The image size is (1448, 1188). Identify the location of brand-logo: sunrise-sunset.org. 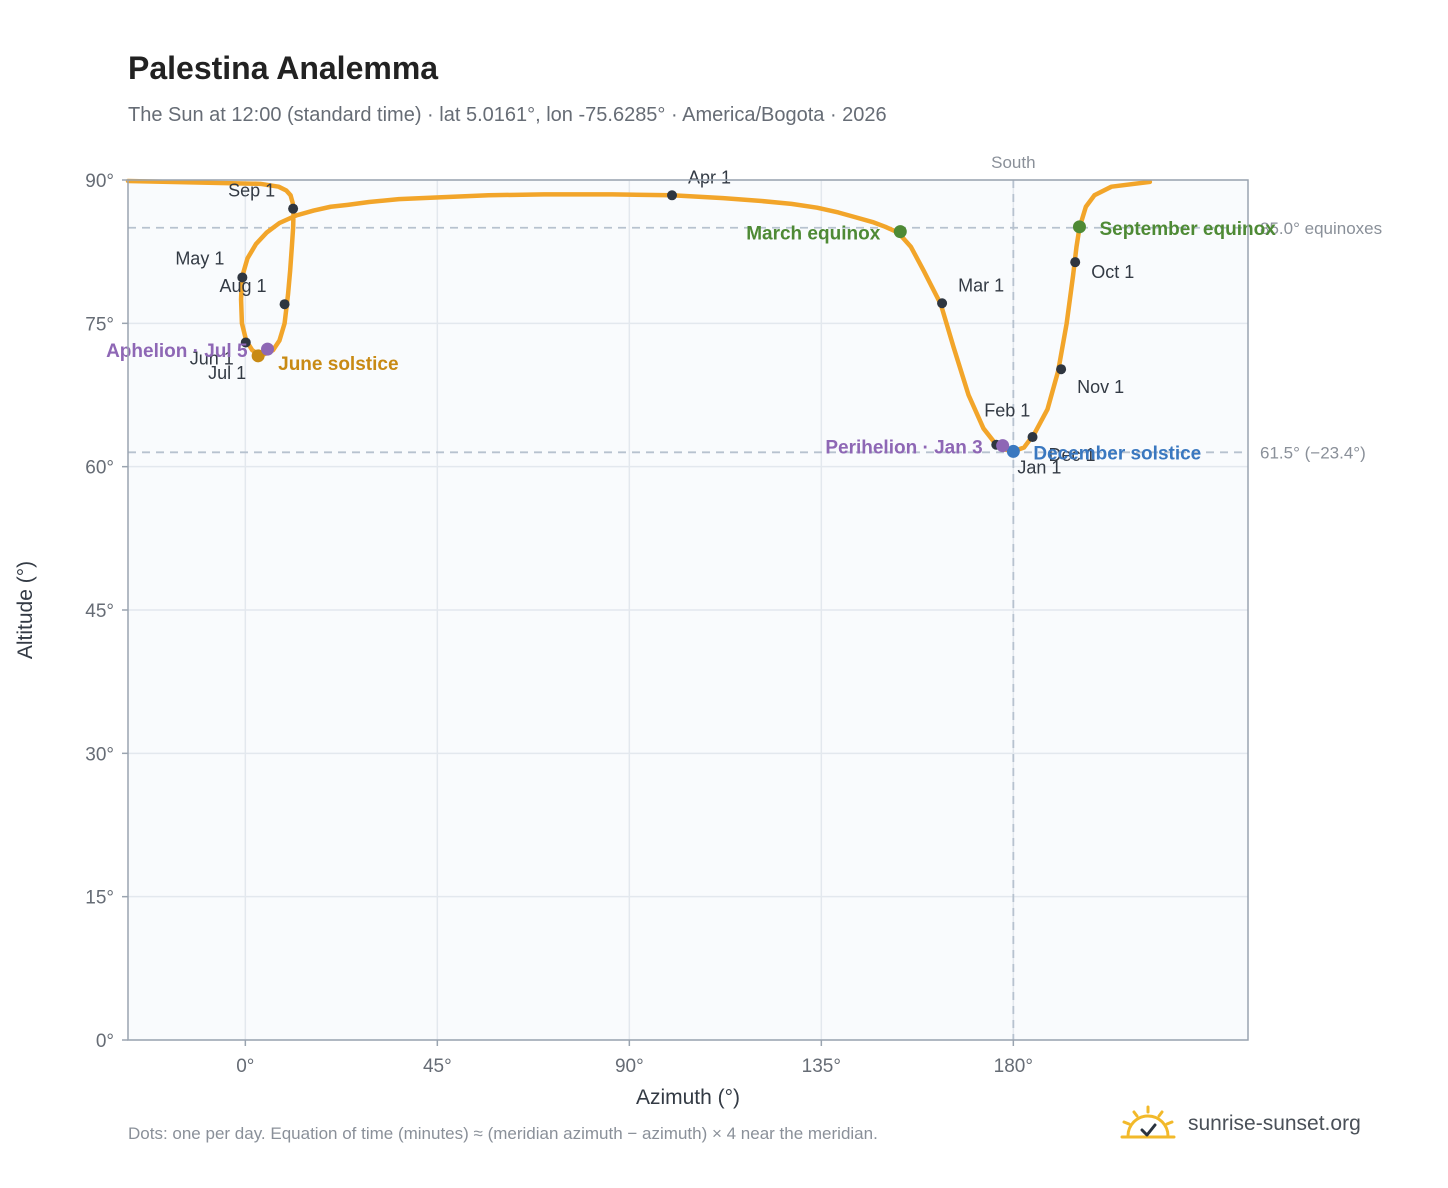
(1240, 1124).